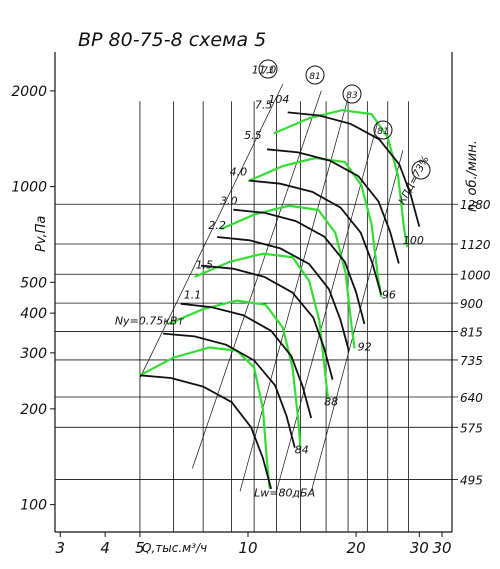  I want to click on x-axis-label: Q,тыс.м³/ч, so click(174, 548).